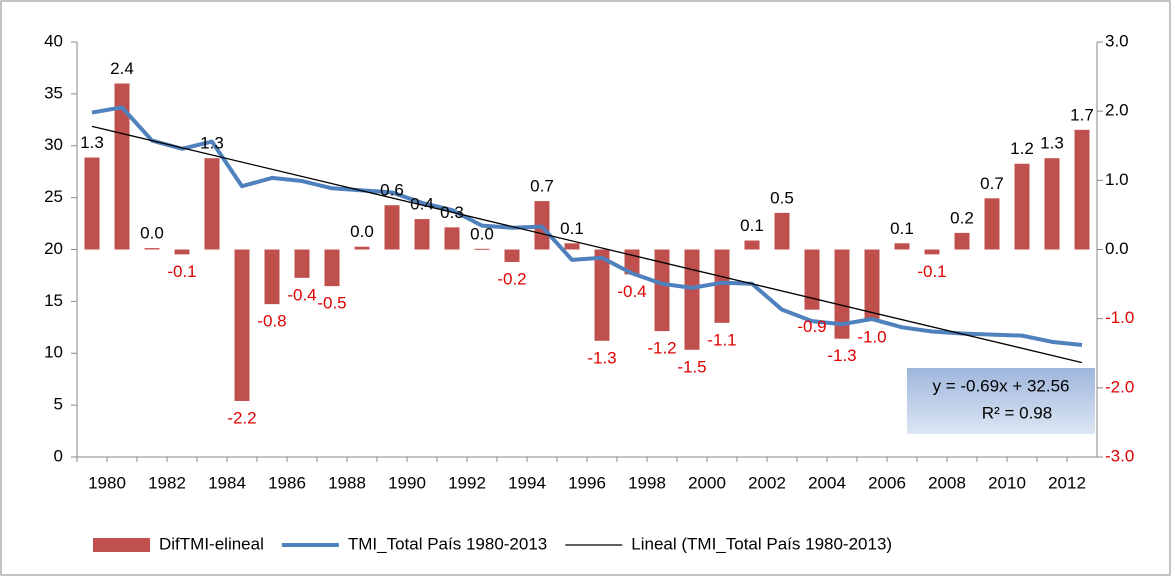 The image size is (1172, 577). What do you see at coordinates (721, 339) in the screenshot?
I see `data-label: -1.1` at bounding box center [721, 339].